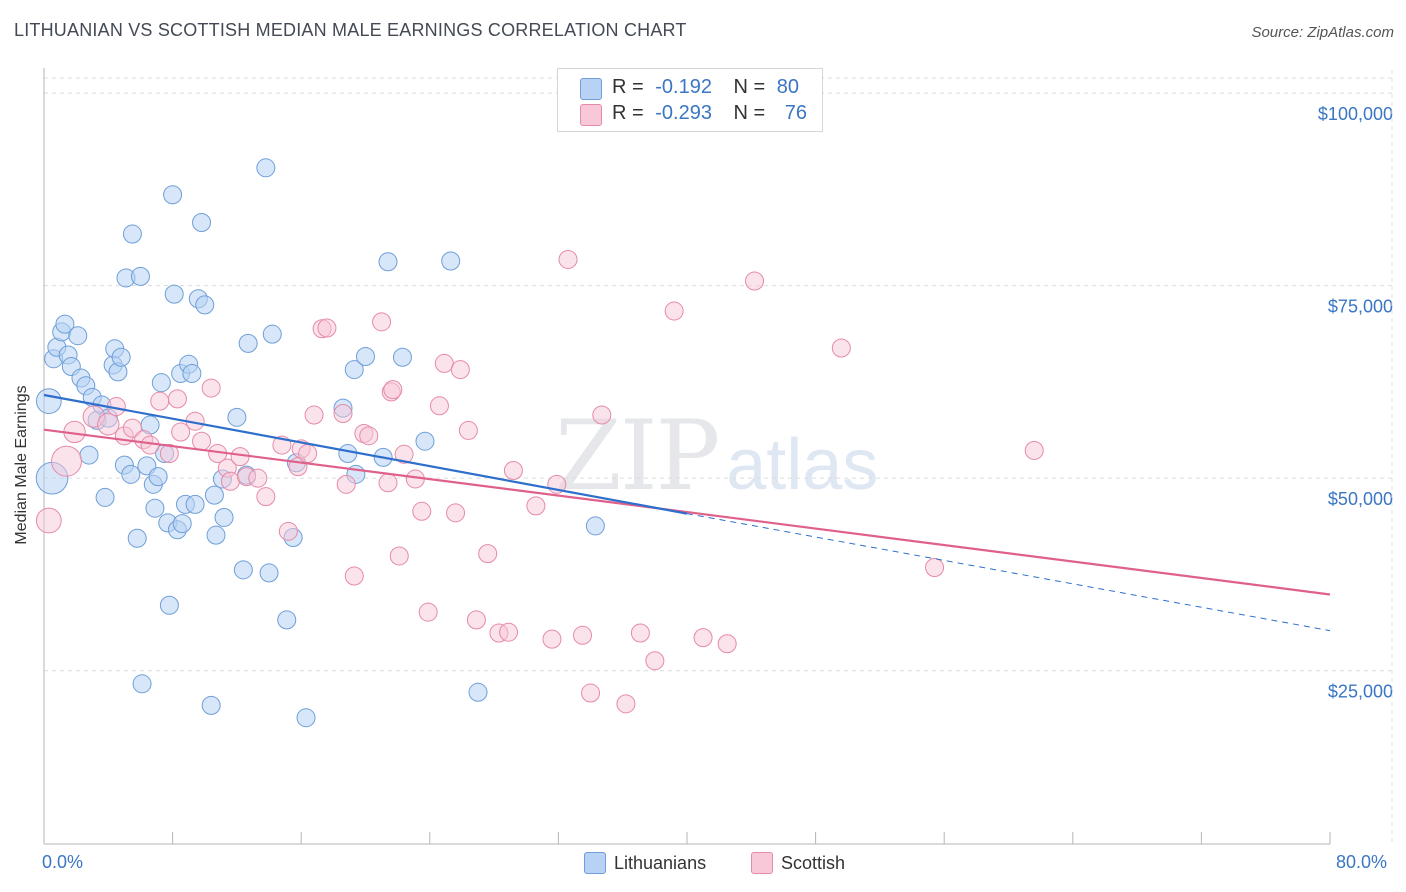  I want to click on legend-r-label: R =, so click(628, 87).